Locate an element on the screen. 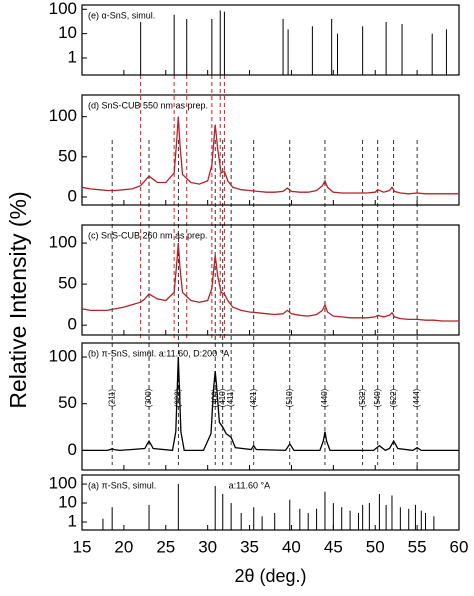 The height and width of the screenshot is (596, 474). hkl-label: (444) is located at coordinates (416, 397).